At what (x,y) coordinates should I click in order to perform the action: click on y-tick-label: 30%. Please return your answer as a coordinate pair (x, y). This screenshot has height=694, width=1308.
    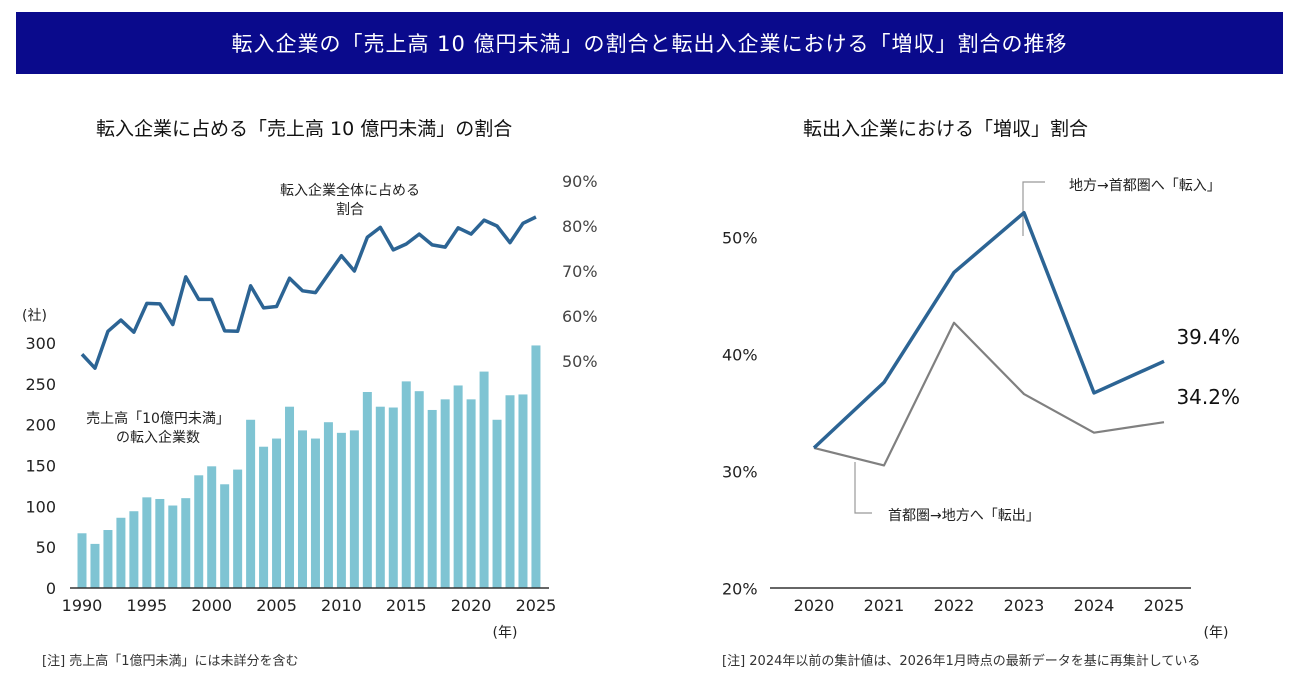
    Looking at the image, I should click on (740, 471).